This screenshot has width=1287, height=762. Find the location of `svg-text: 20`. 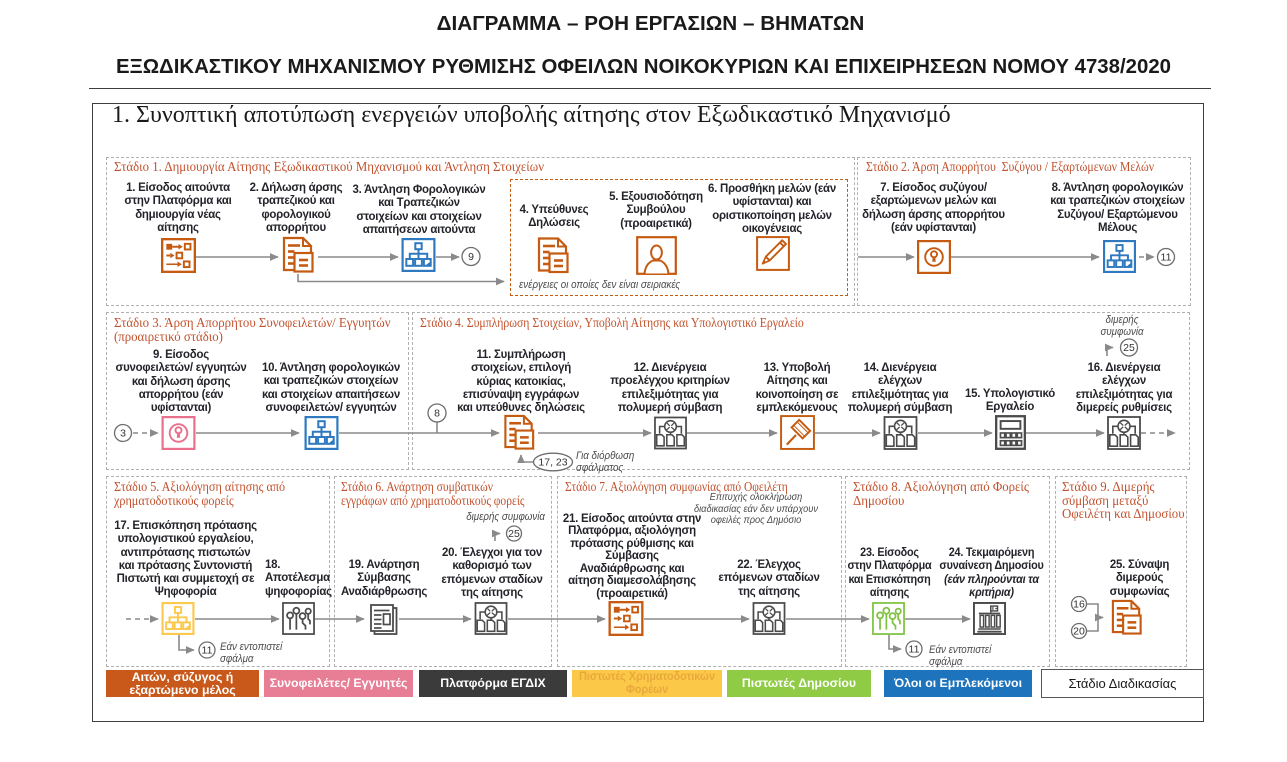

svg-text: 20 is located at coordinates (1079, 632).